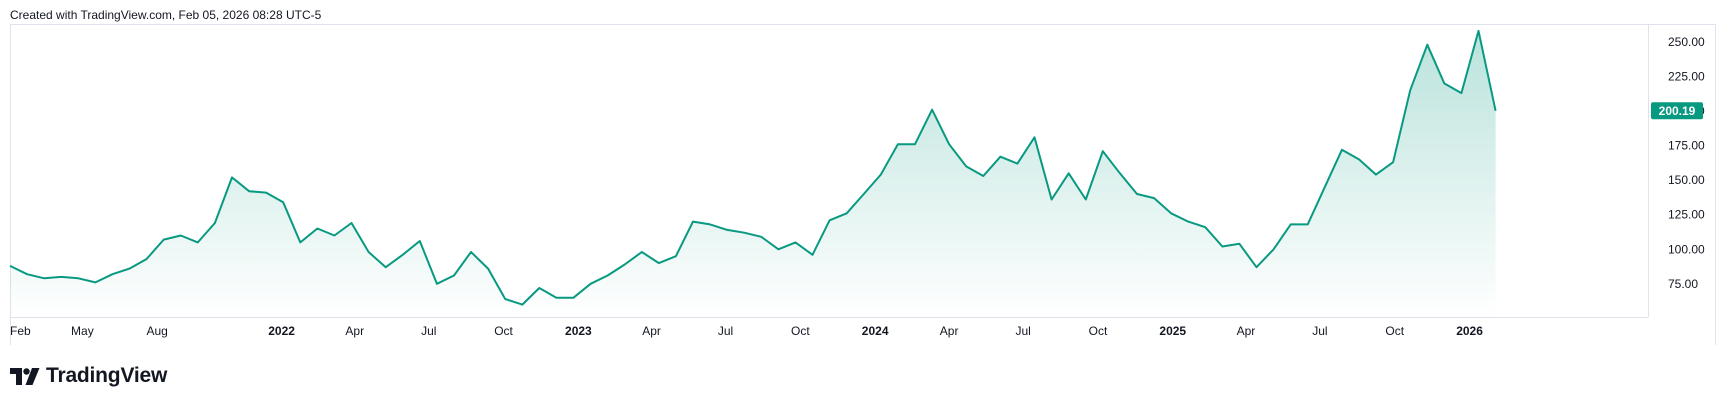  What do you see at coordinates (1686, 146) in the screenshot?
I see `price-tick-label: 175.00` at bounding box center [1686, 146].